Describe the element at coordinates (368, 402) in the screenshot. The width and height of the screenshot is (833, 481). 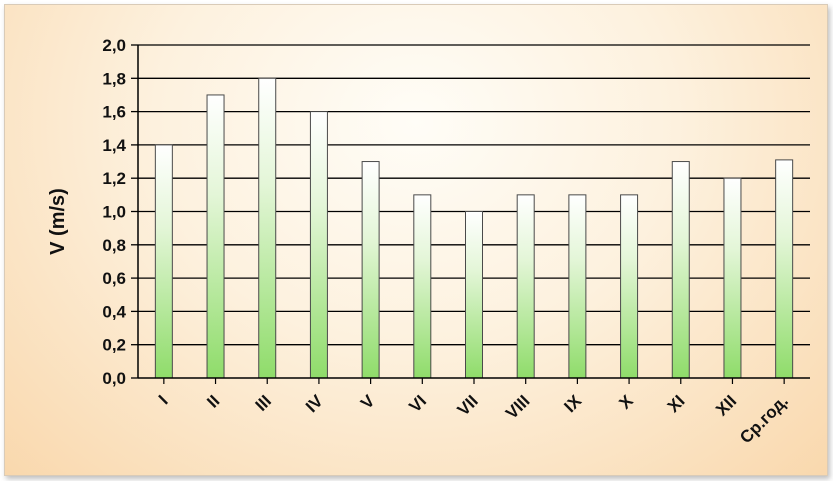
I see `x-tick-label: V` at that location.